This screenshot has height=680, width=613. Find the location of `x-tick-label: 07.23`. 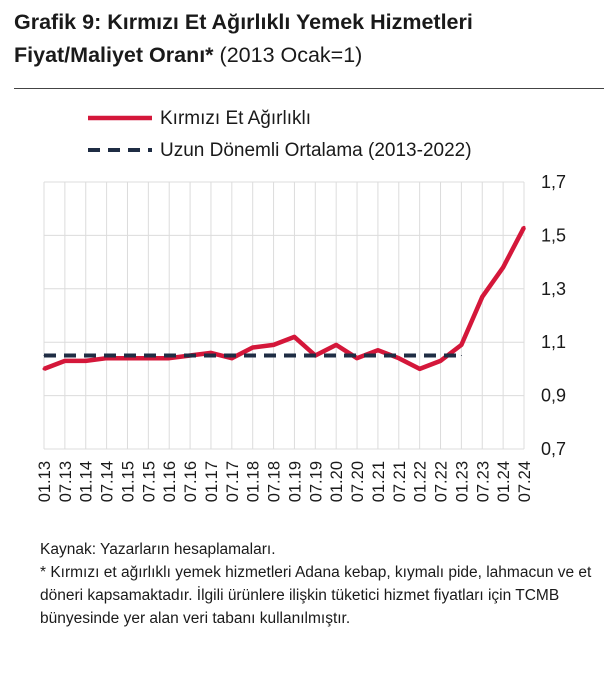

x-tick-label: 07.23 is located at coordinates (483, 481).